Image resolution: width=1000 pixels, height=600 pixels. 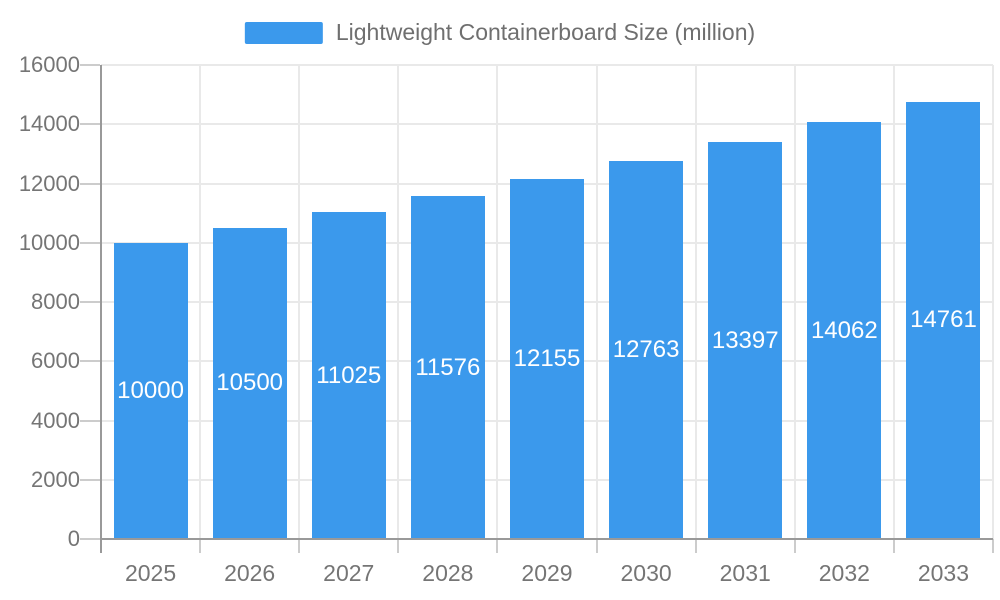 I want to click on bar-value-label: 13397, so click(x=745, y=340).